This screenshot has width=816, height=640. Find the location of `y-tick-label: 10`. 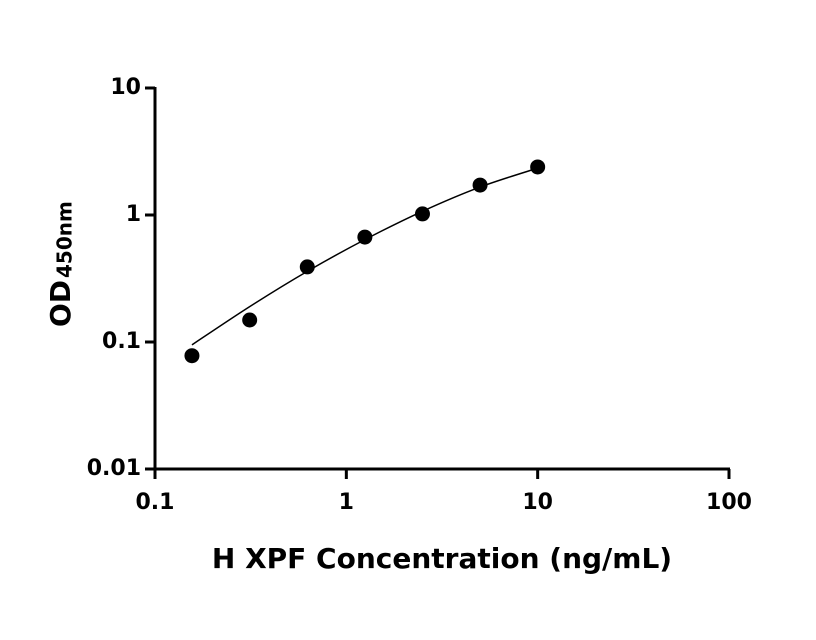

y-tick-label: 10 is located at coordinates (125, 87).